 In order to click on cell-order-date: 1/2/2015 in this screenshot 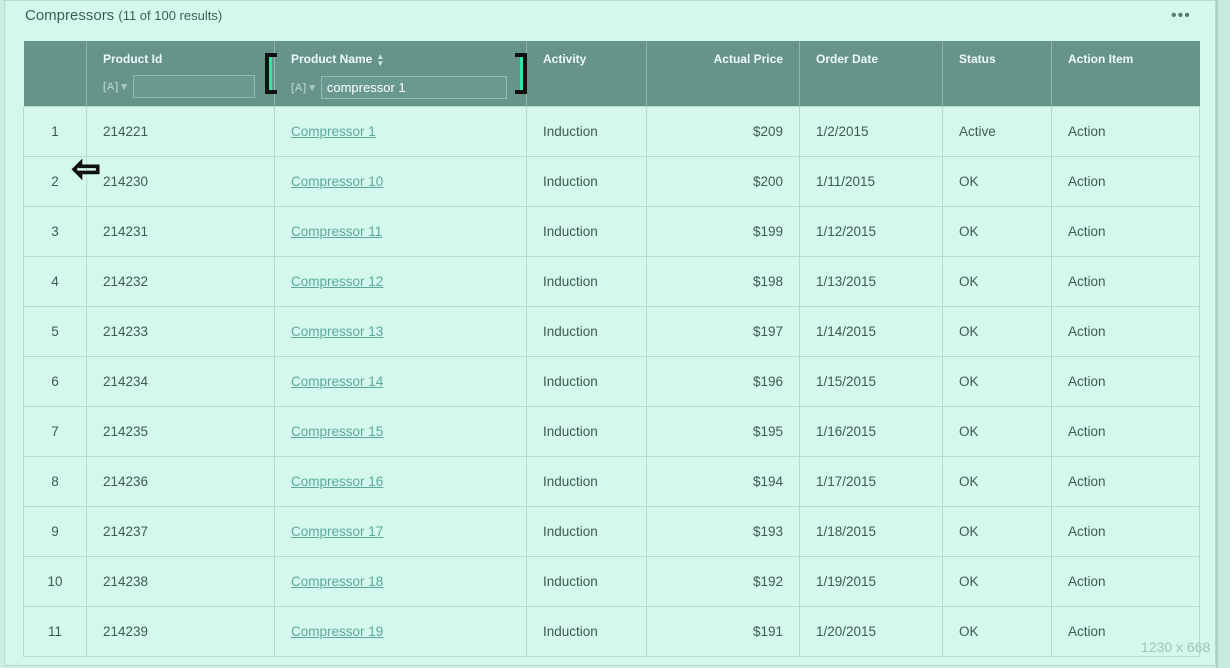, I will do `click(871, 131)`.